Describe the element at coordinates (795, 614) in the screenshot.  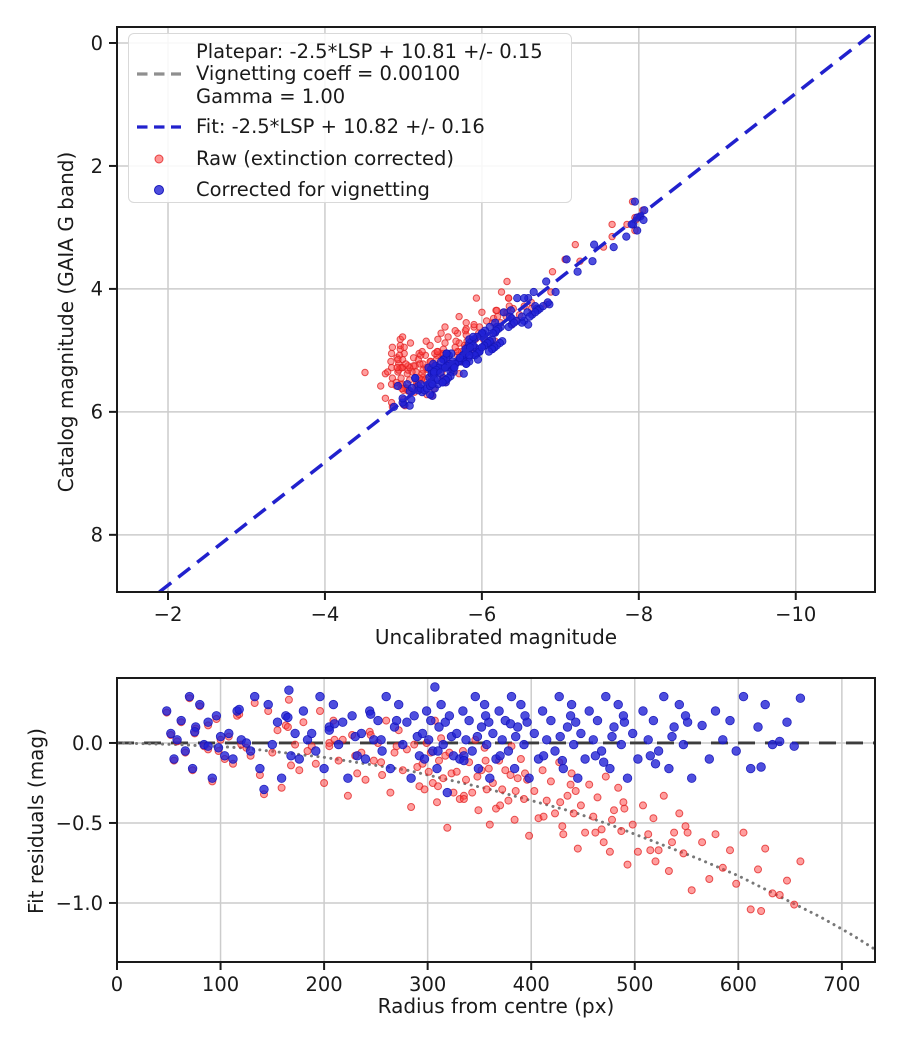
I see `x-tick-label: −10` at that location.